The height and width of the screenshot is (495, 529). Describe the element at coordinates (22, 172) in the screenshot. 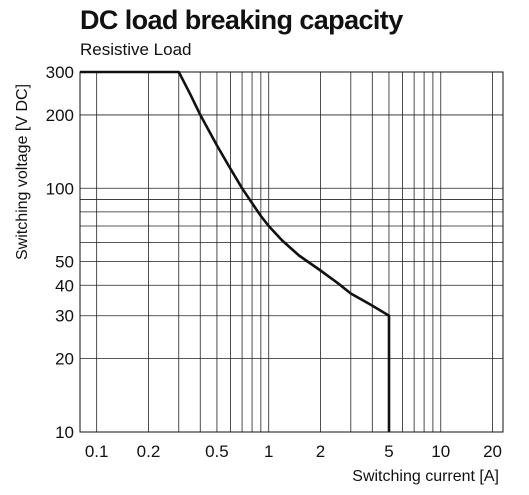

I see `y-axis-label: Switching voltage [V DC]` at that location.